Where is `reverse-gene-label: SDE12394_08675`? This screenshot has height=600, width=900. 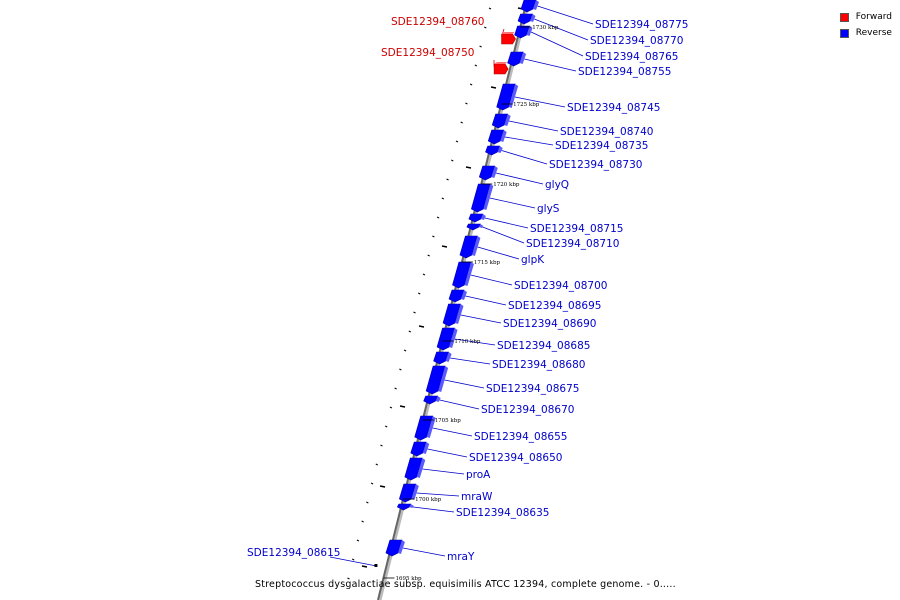
reverse-gene-label: SDE12394_08675 is located at coordinates (532, 389).